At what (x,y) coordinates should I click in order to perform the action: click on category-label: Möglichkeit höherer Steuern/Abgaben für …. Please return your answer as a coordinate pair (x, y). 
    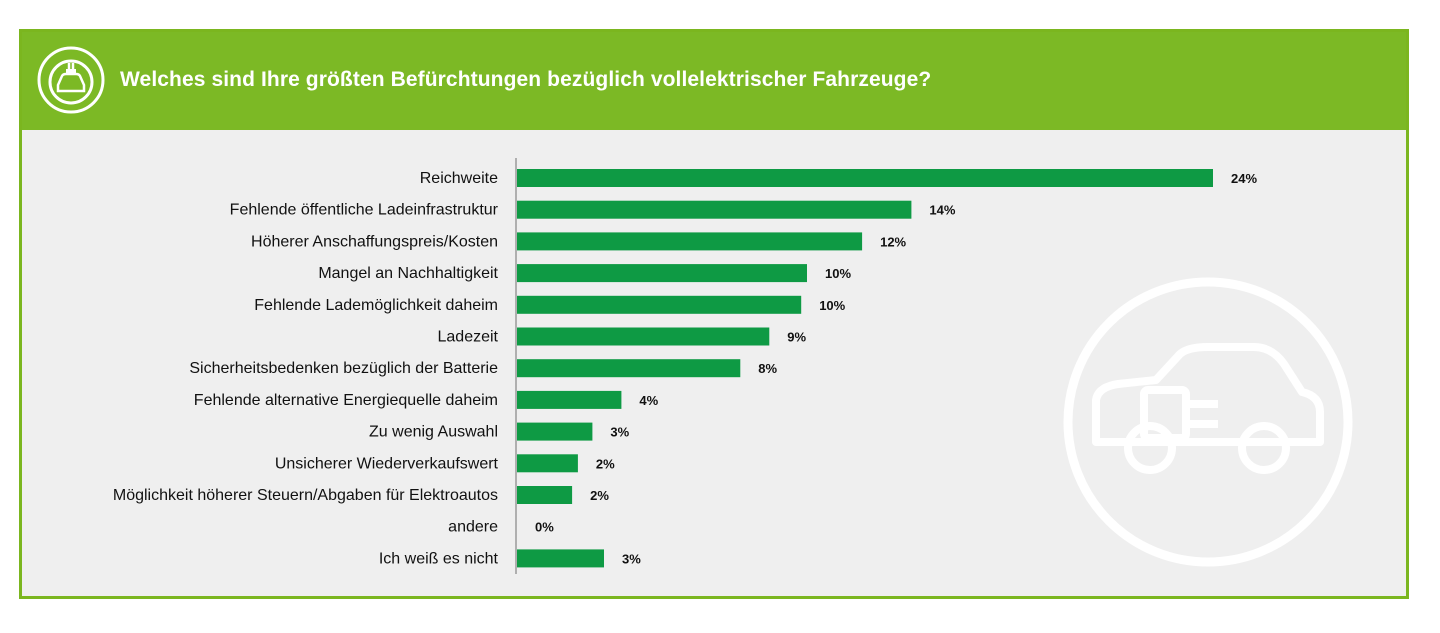
    Looking at the image, I should click on (305, 495).